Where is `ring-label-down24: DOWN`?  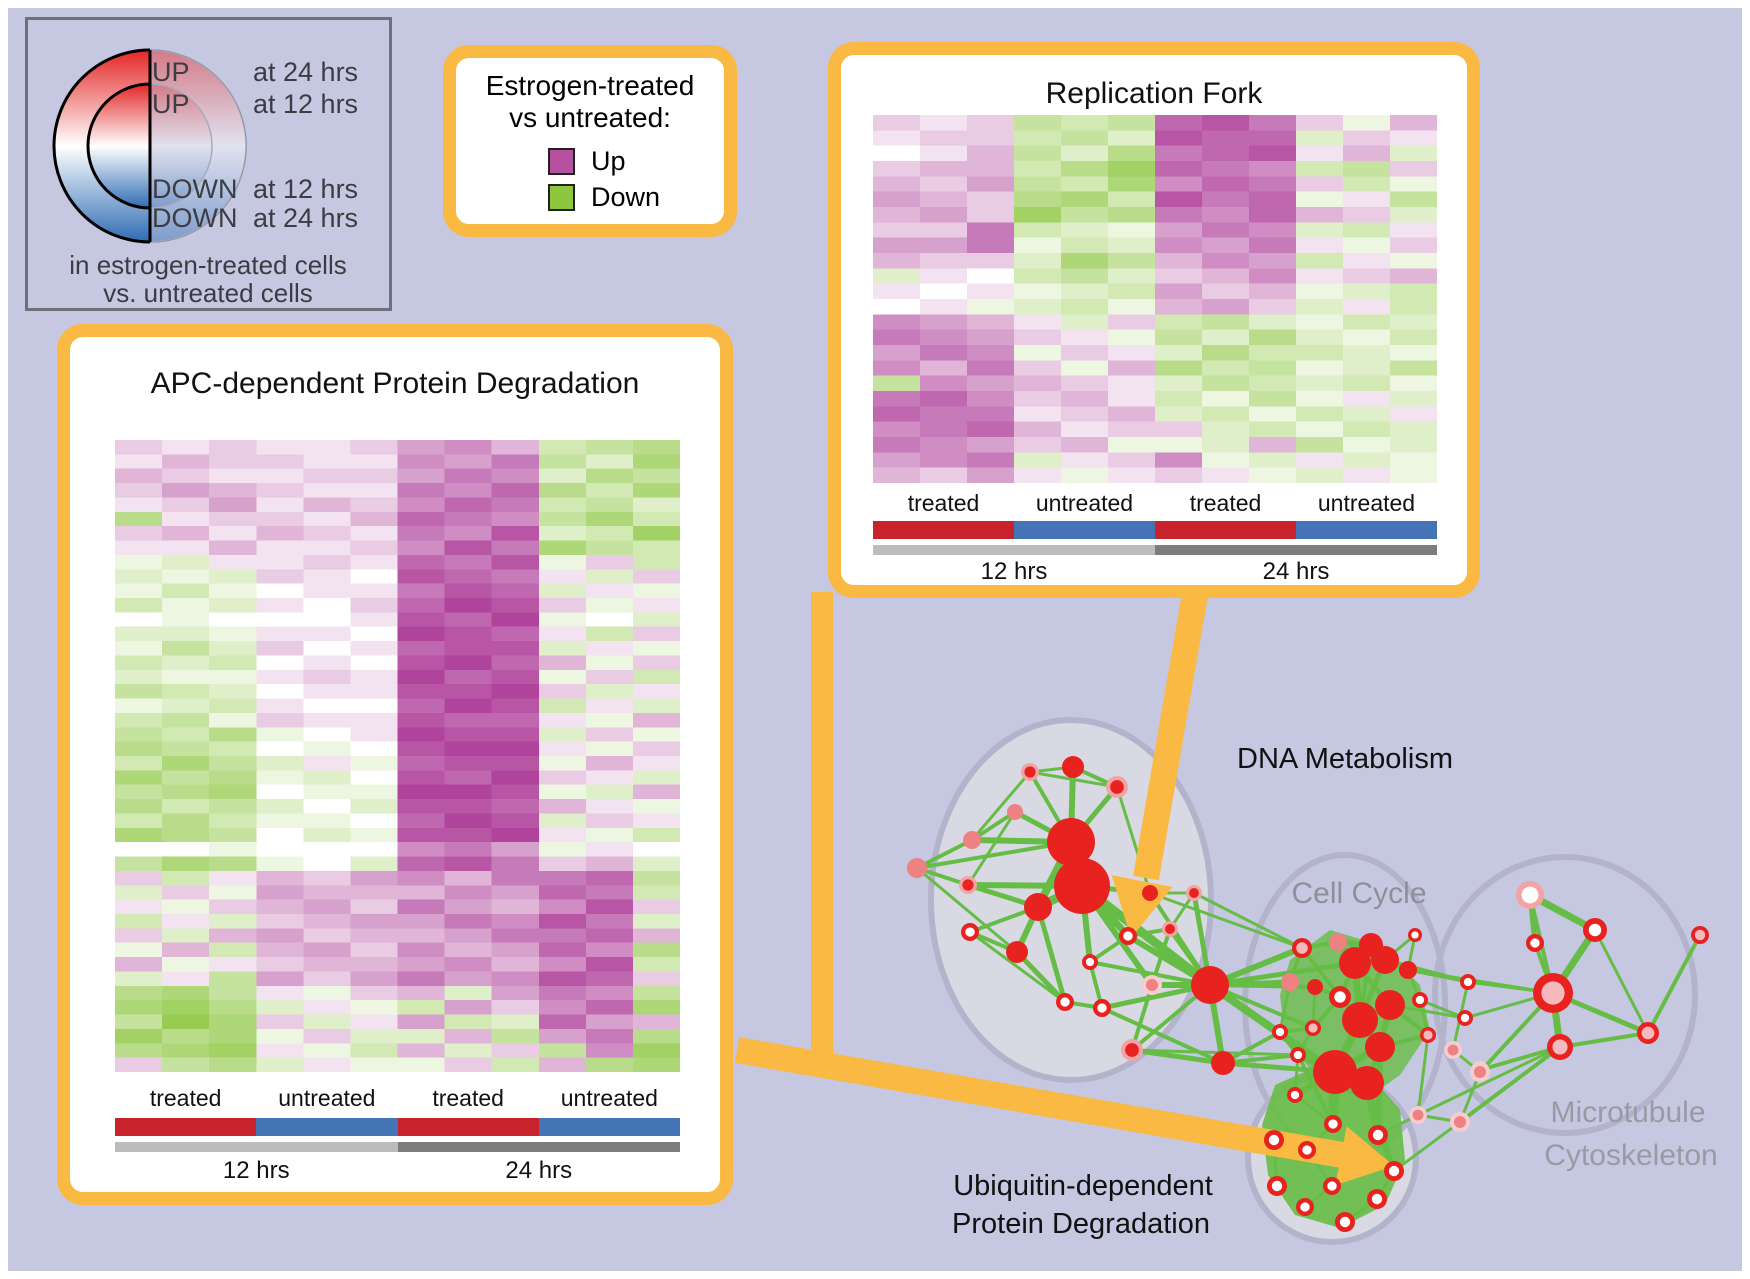
ring-label-down24: DOWN is located at coordinates (194, 218).